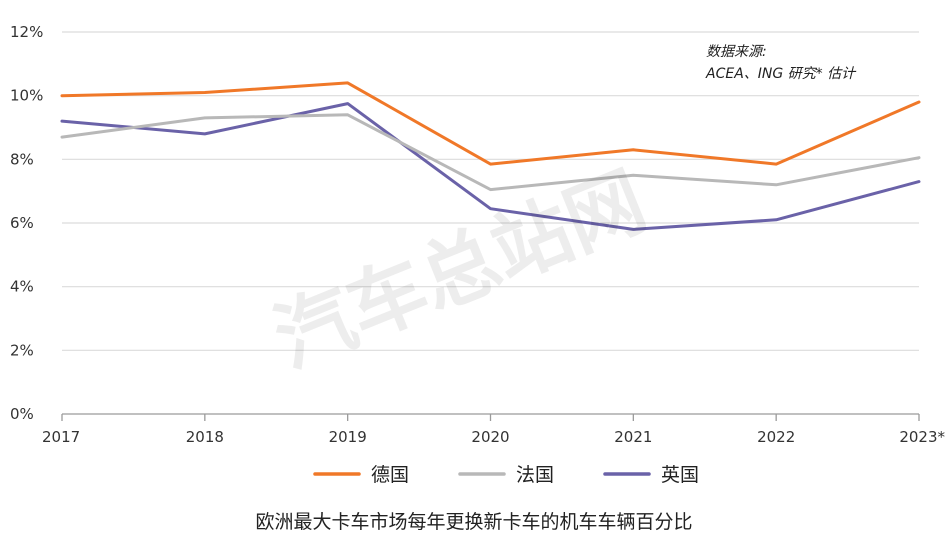  What do you see at coordinates (22, 350) in the screenshot?
I see `y-tick-label: 2%` at bounding box center [22, 350].